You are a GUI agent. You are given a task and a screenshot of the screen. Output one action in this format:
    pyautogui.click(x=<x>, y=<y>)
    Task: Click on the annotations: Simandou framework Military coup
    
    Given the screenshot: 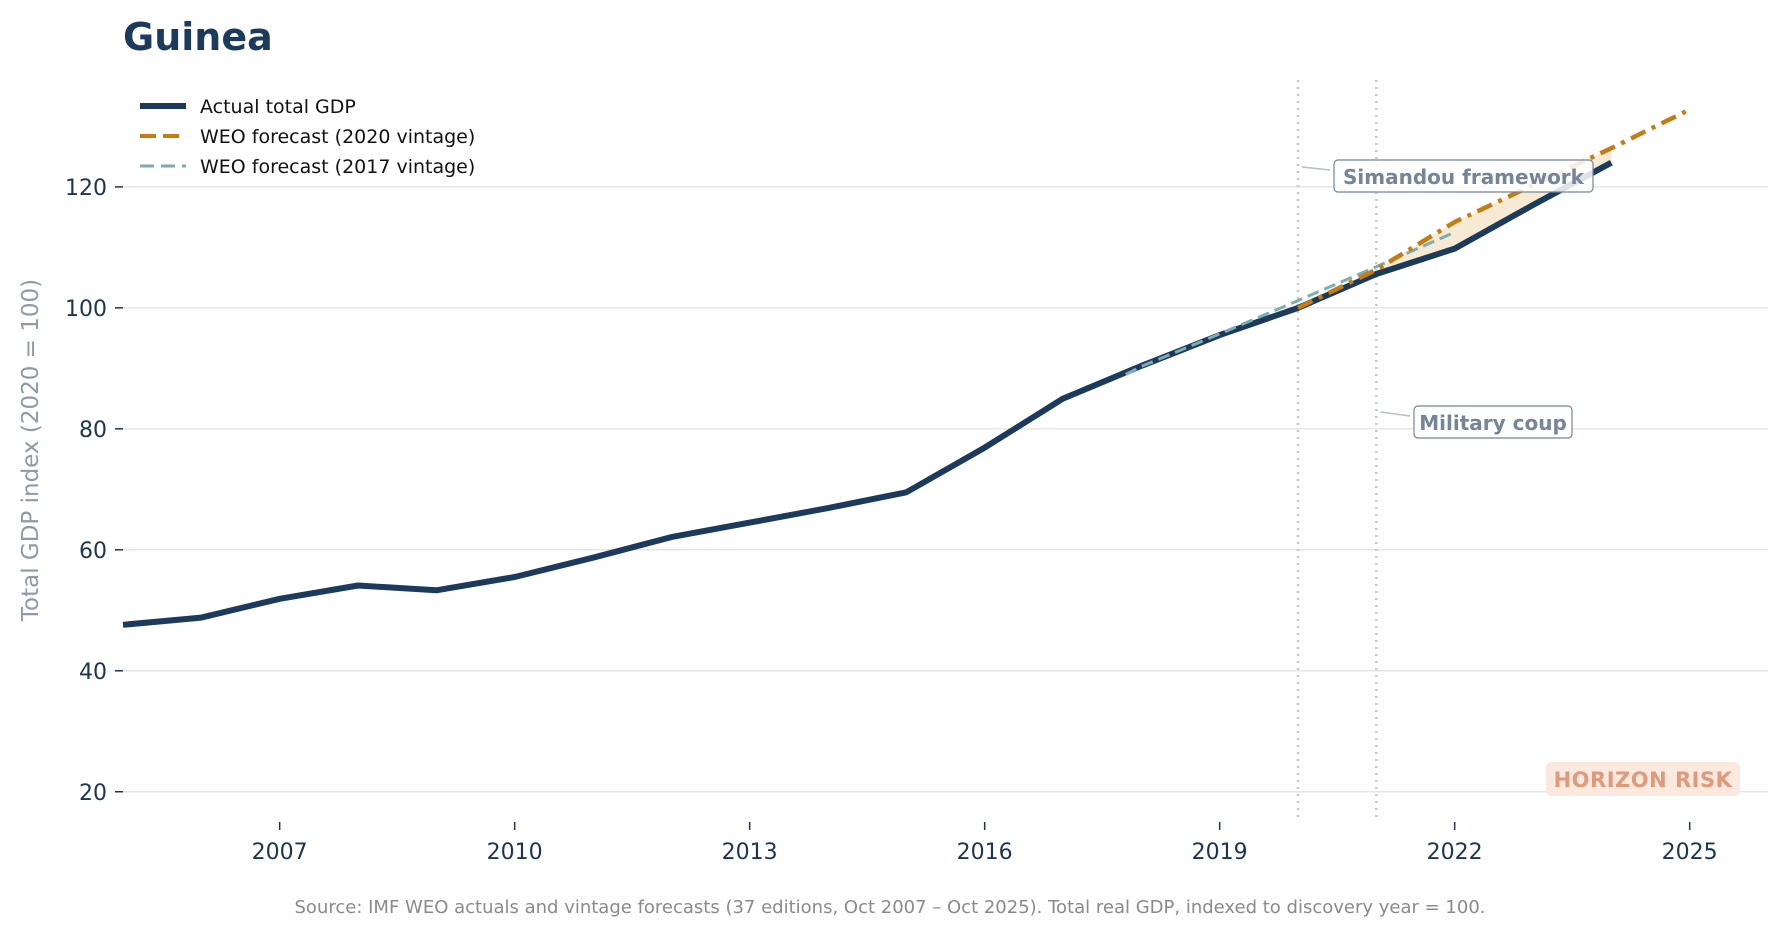 What is the action you would take?
    pyautogui.click(x=1447, y=299)
    